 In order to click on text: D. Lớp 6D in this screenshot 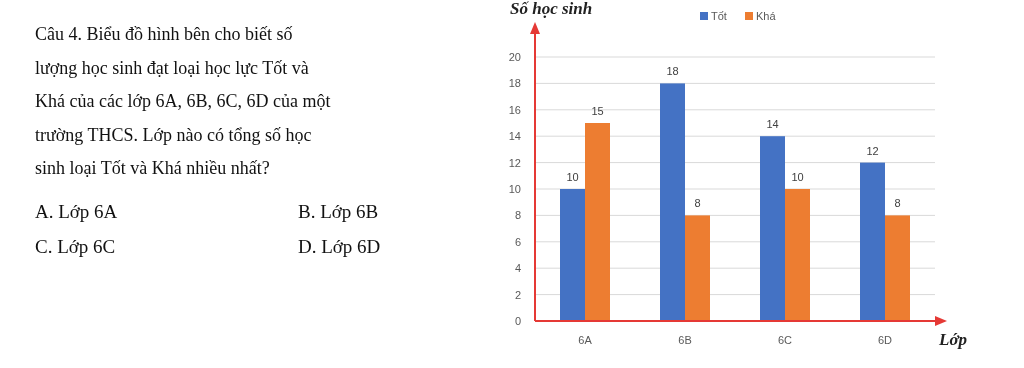, I will do `click(339, 246)`.